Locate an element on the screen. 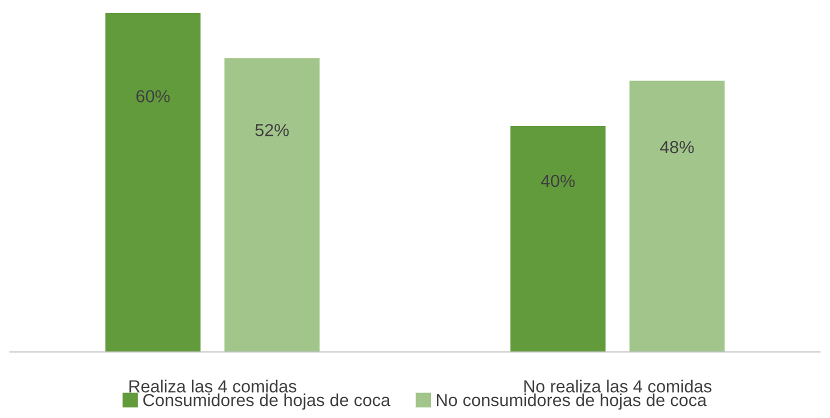  legend-label: No consumidores de hojas de coca is located at coordinates (571, 401).